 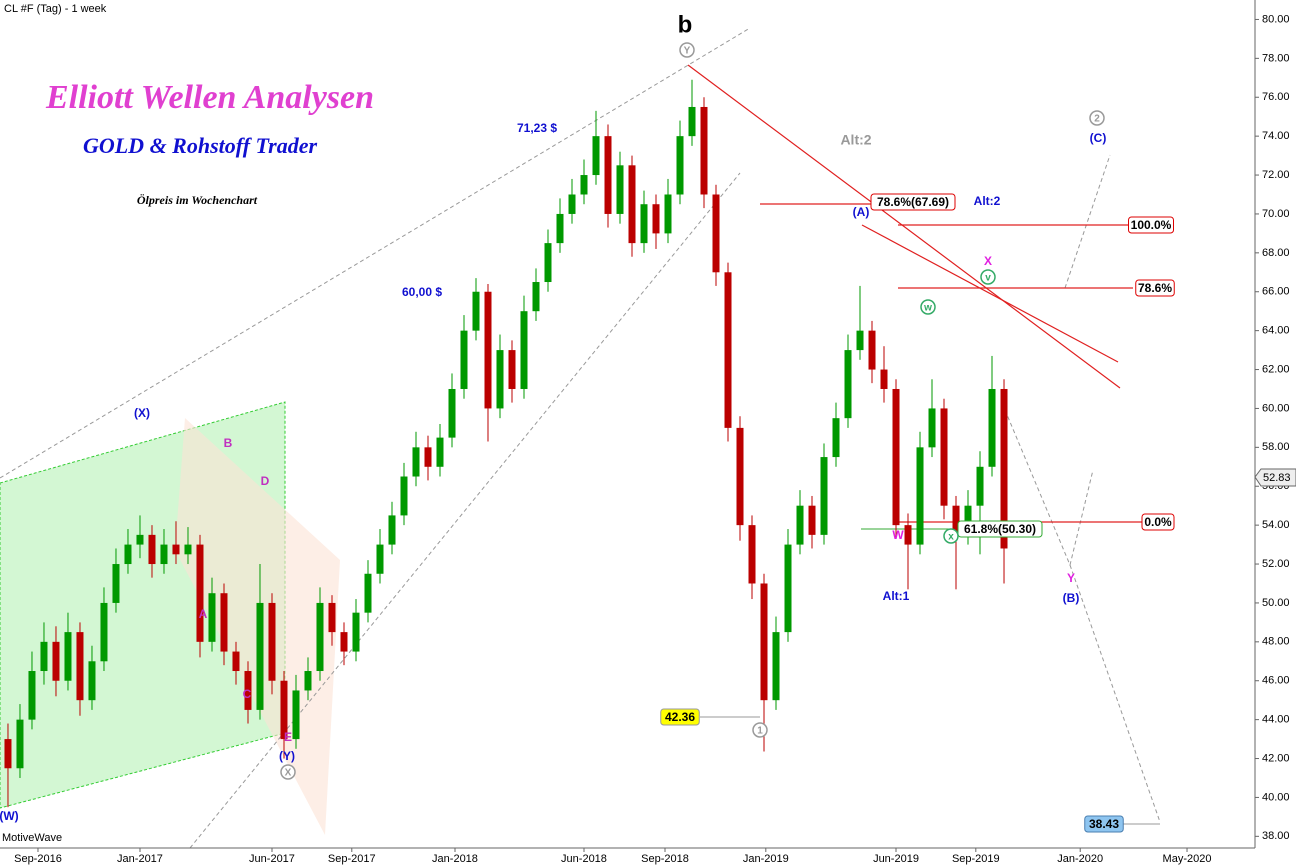 I want to click on x-tick-label: Sep-2017, so click(x=352, y=859).